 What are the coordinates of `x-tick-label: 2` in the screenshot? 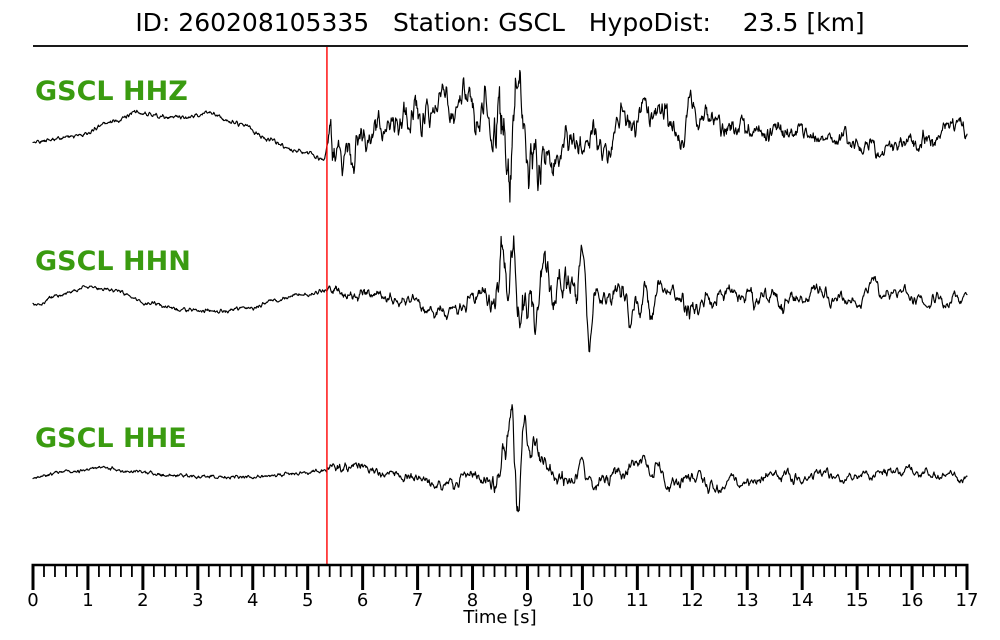 It's located at (142, 600).